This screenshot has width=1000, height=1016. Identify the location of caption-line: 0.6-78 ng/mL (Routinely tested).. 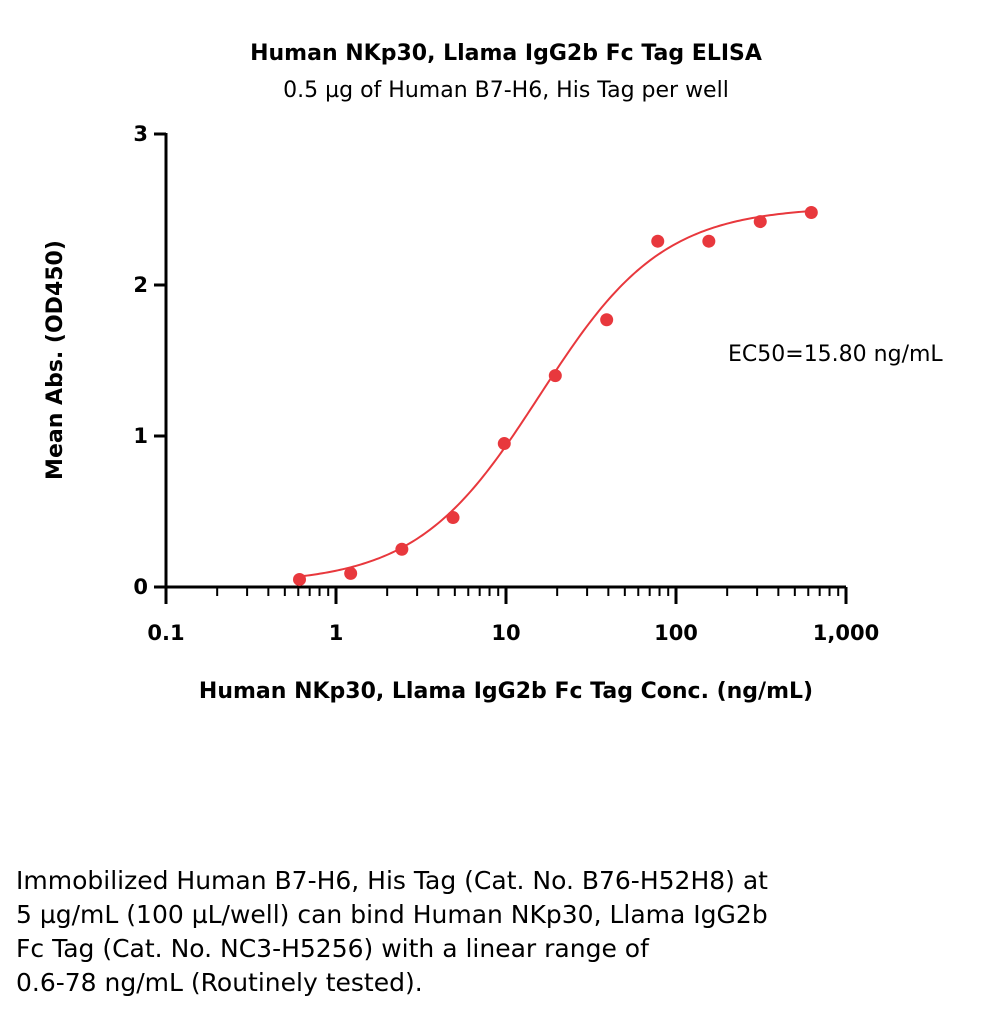
(219, 982).